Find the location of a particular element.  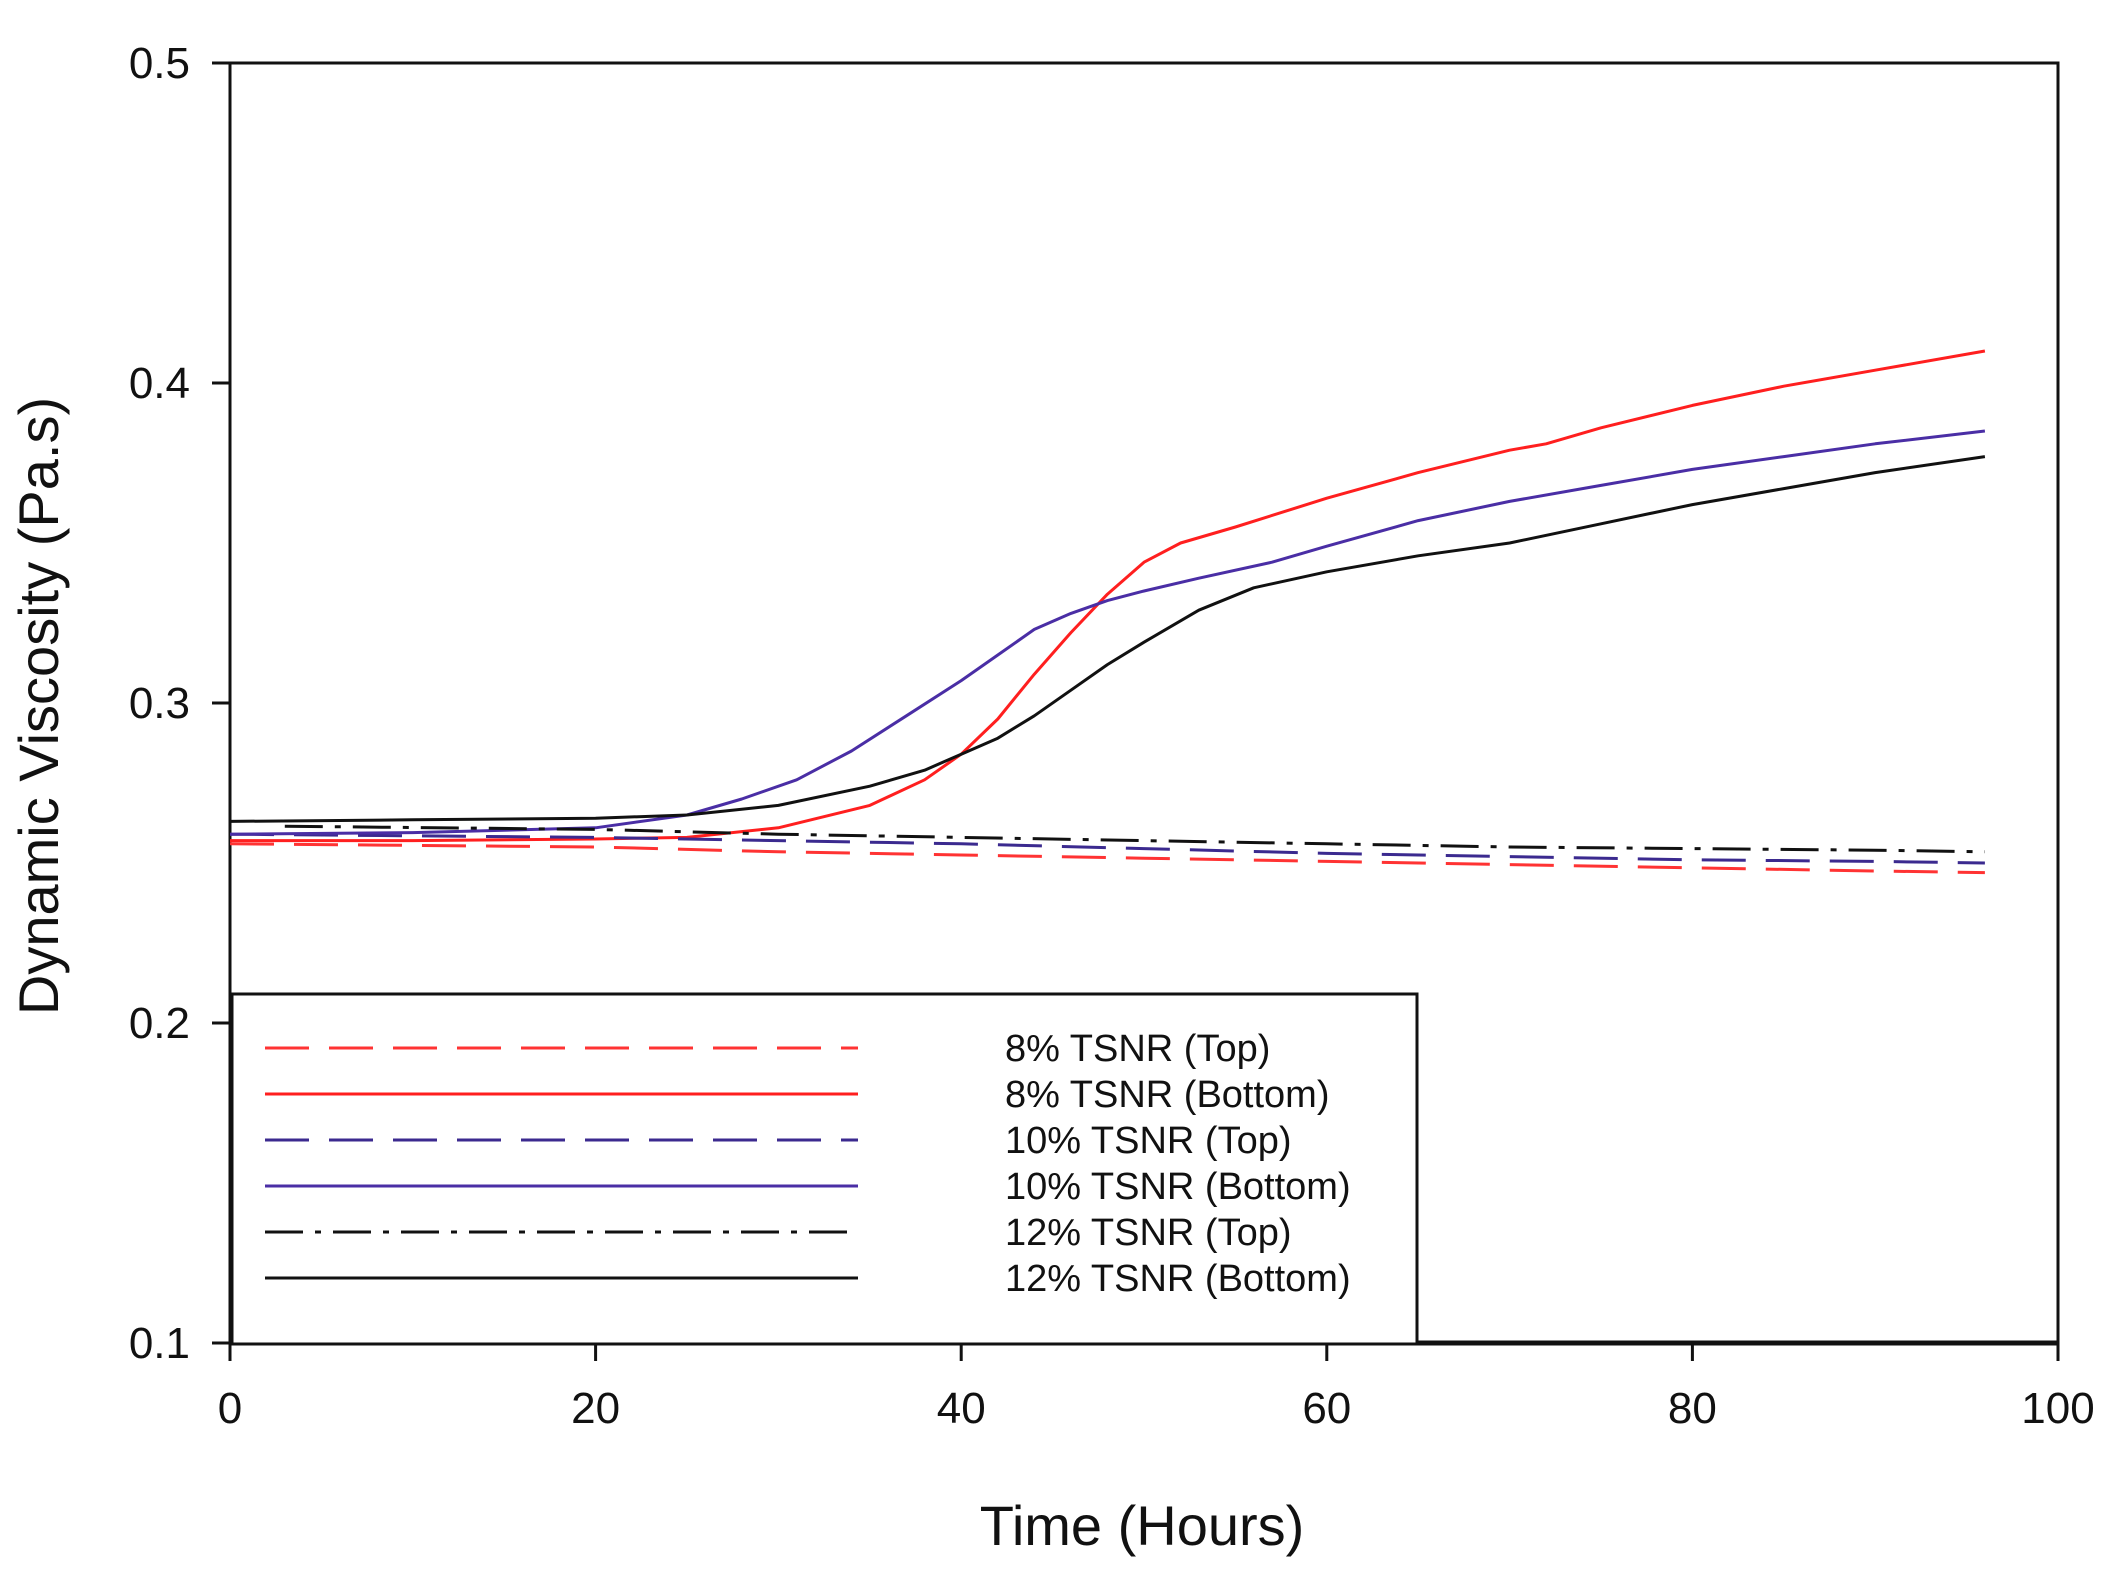

y-tick-label: 0.3 is located at coordinates (159, 703).